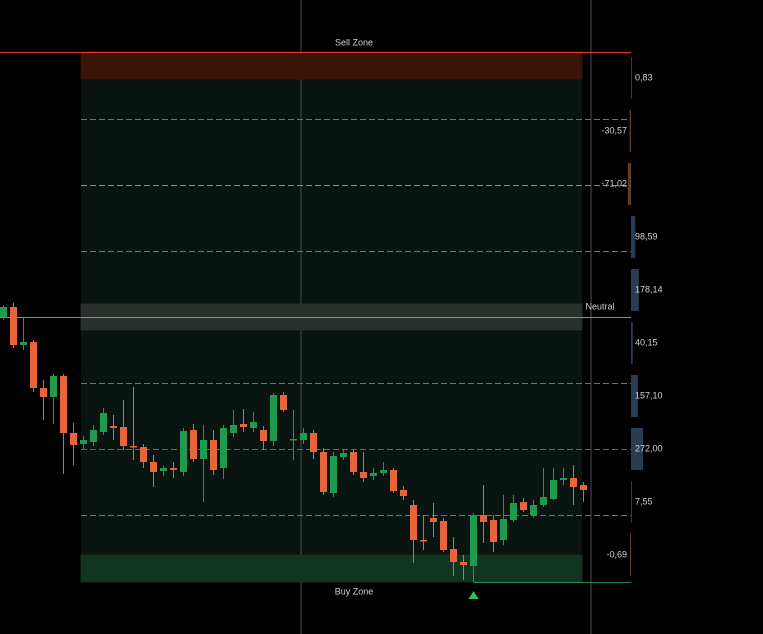  Describe the element at coordinates (649, 448) in the screenshot. I see `profile-label: 272,00` at that location.